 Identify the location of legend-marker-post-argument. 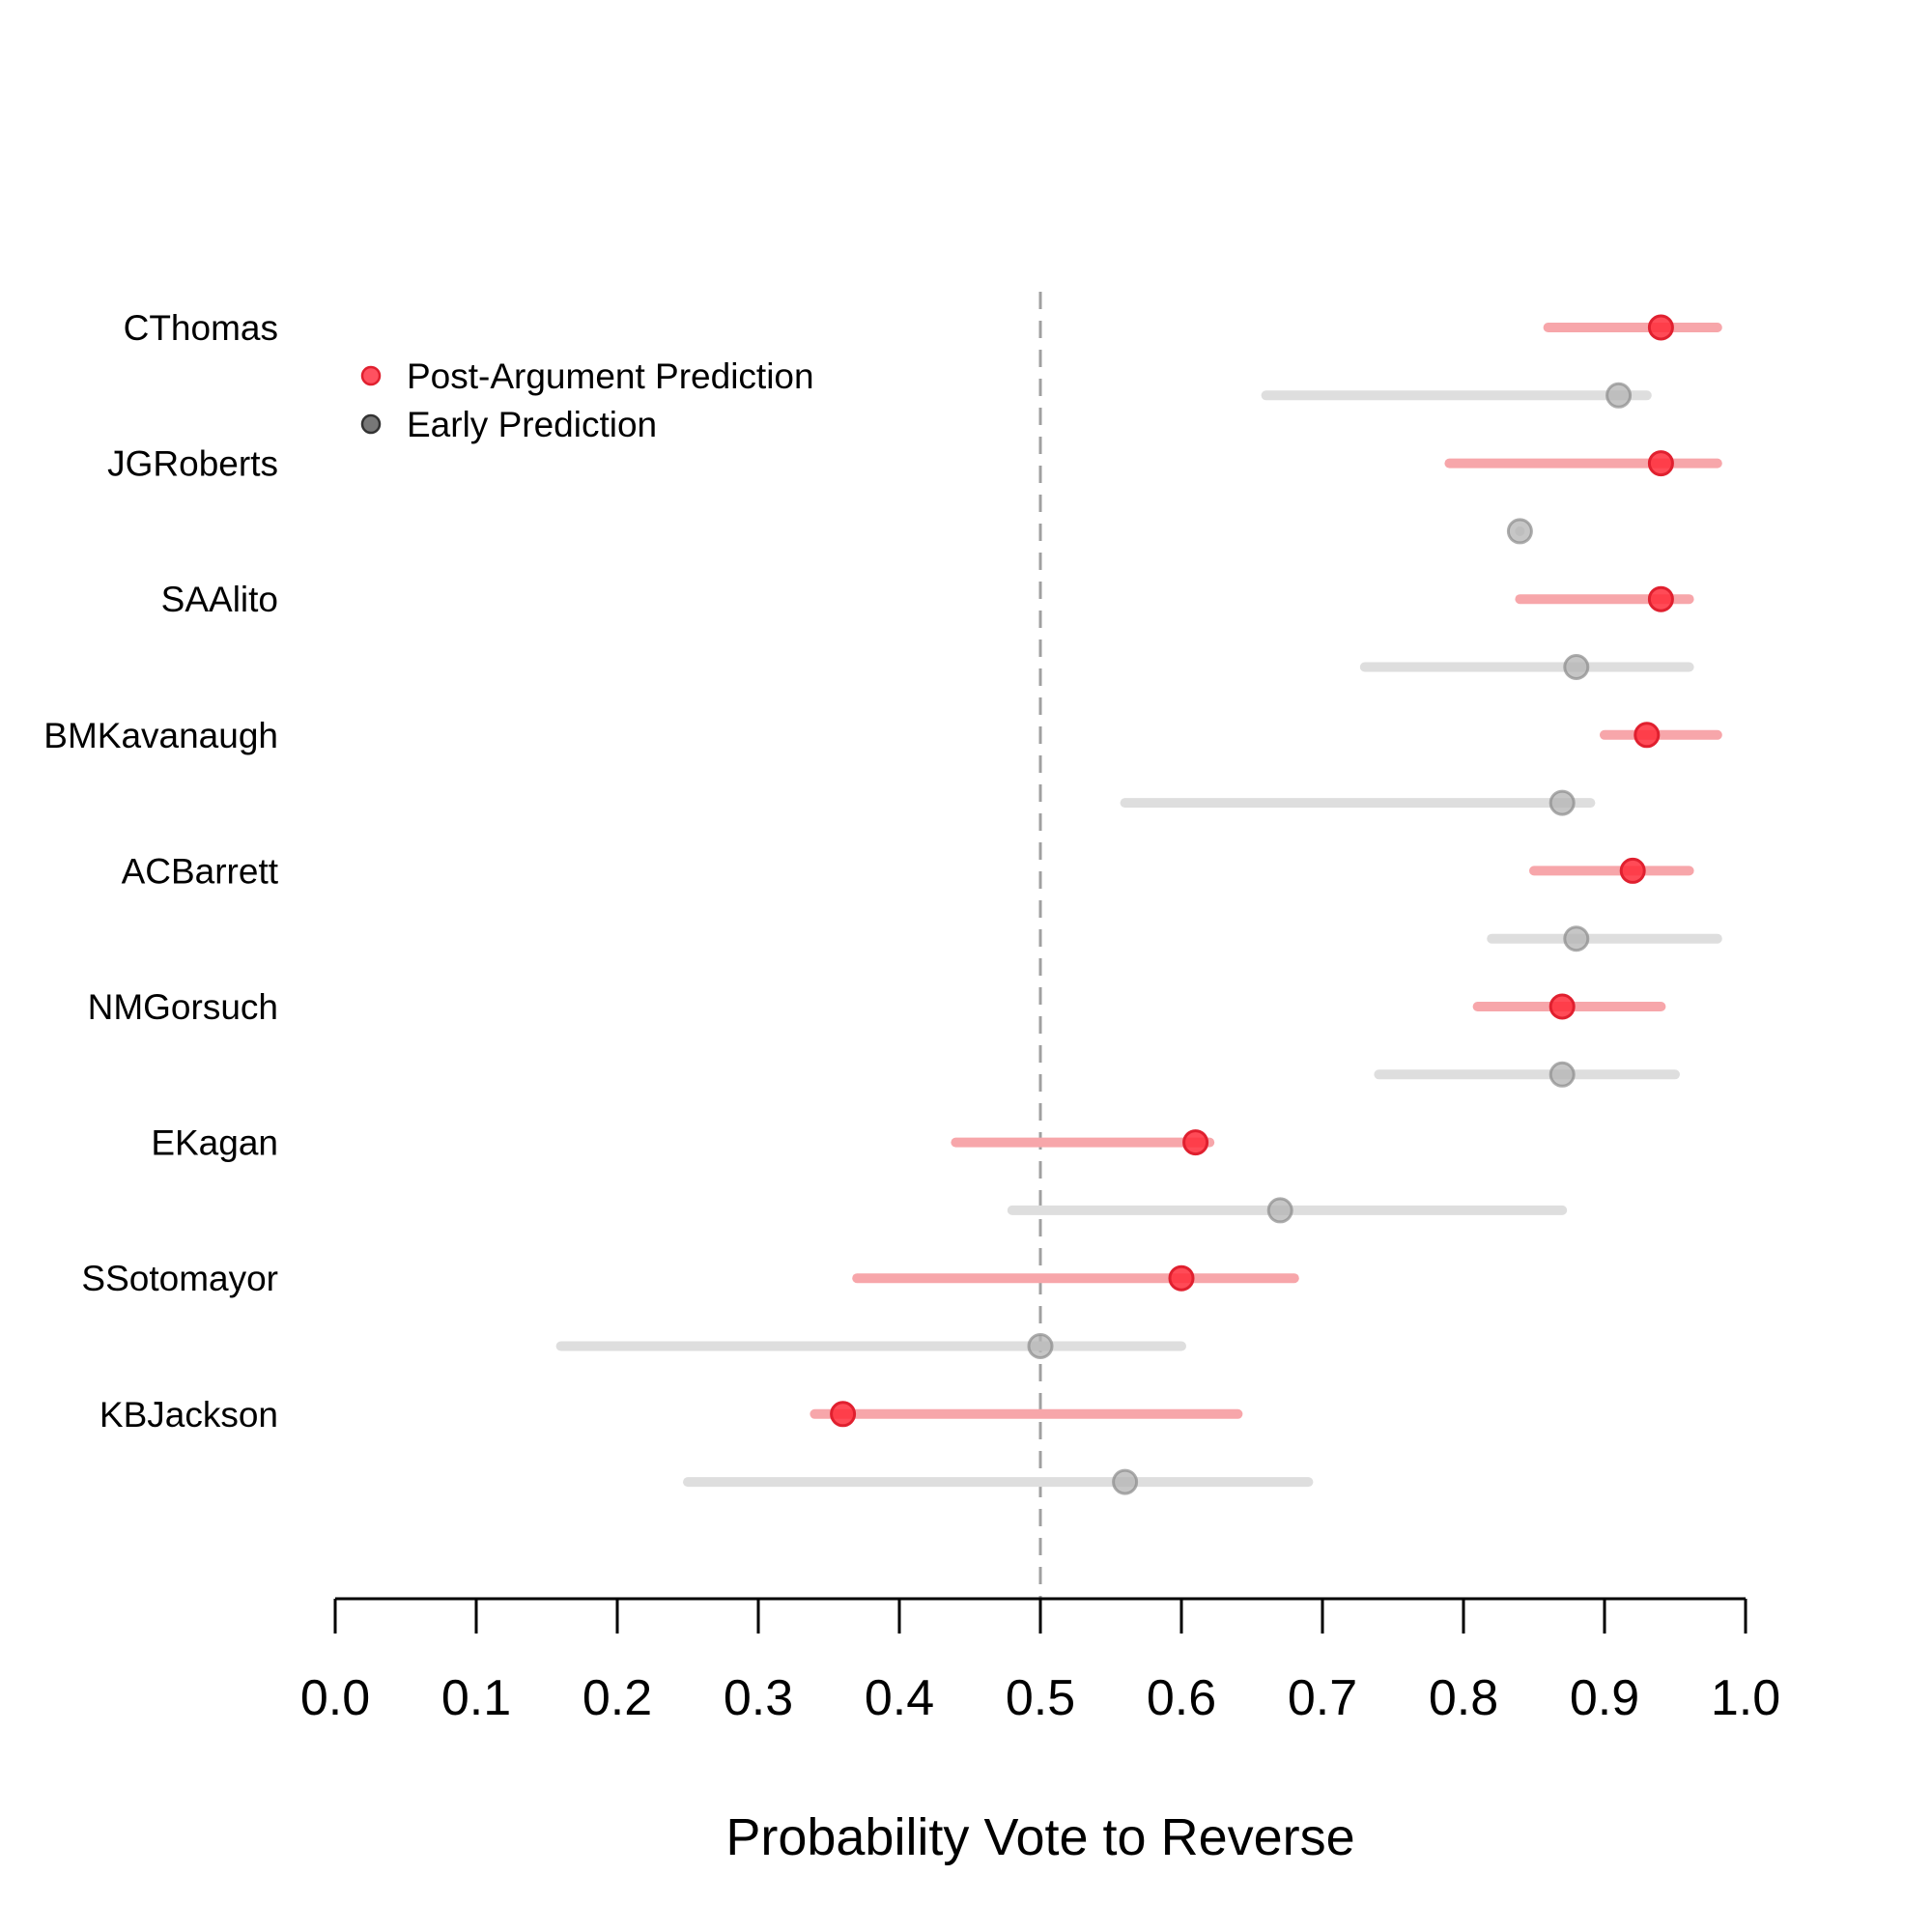
(371, 375).